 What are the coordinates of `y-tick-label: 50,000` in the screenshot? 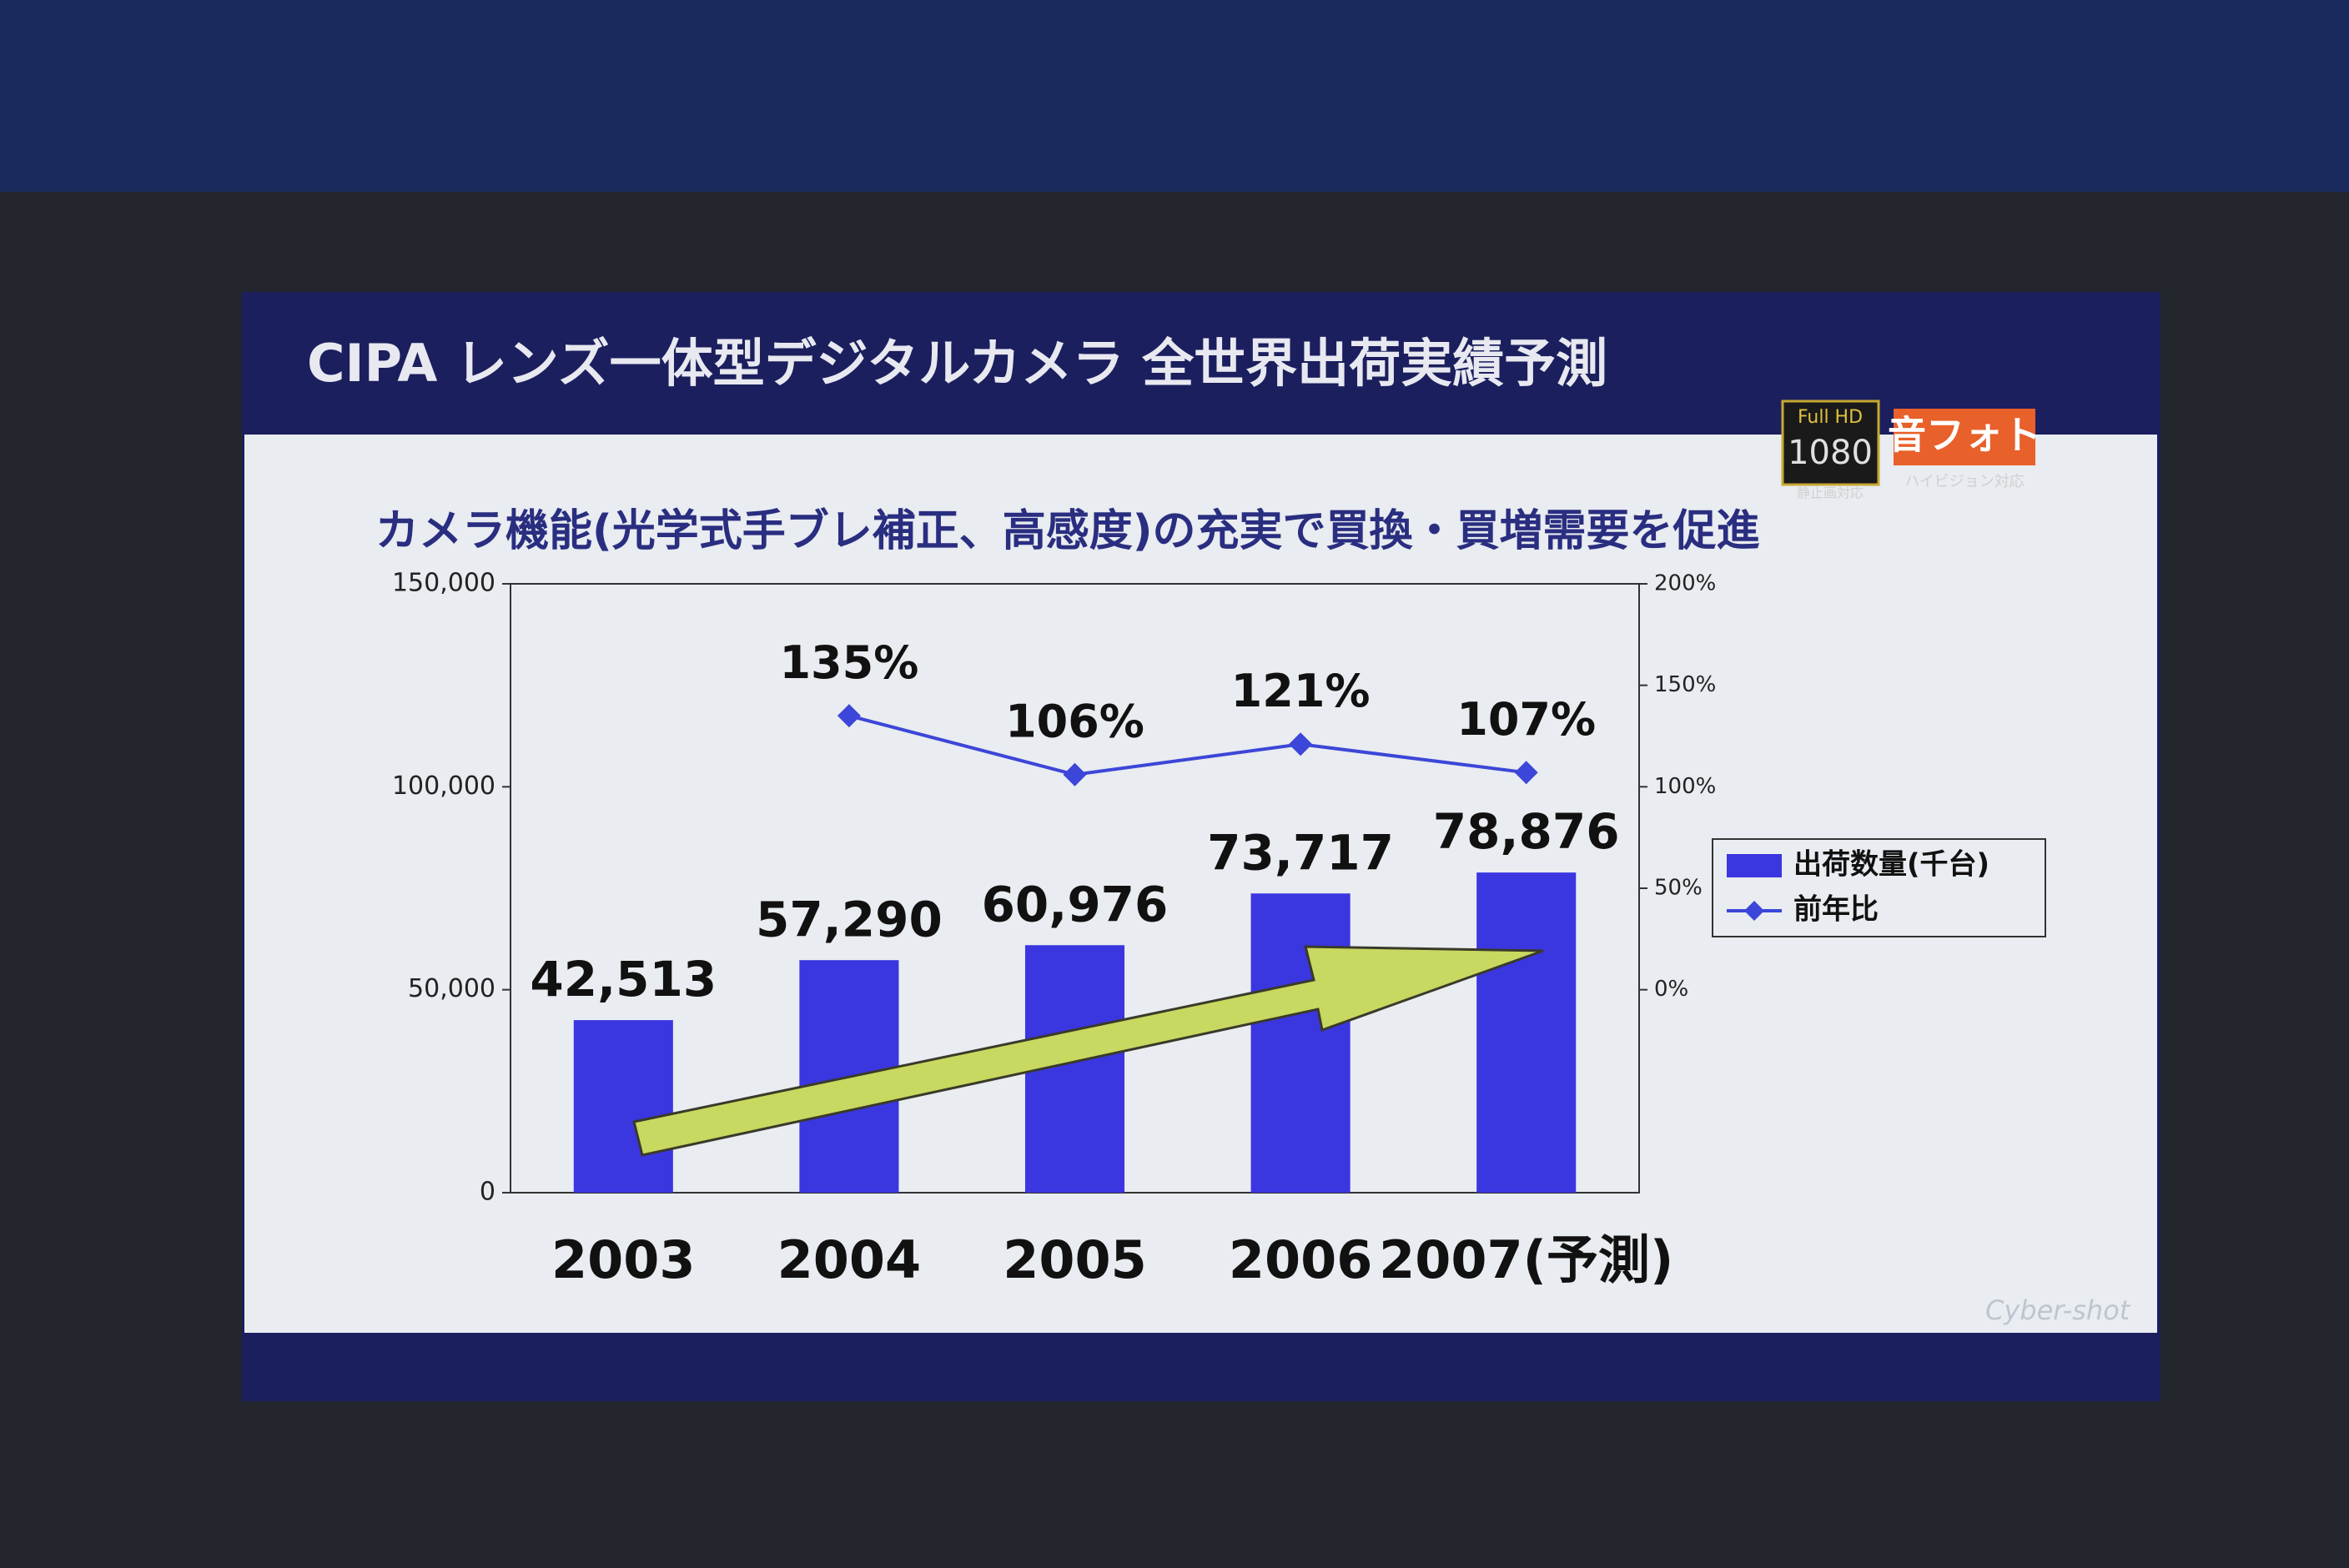 It's located at (451, 988).